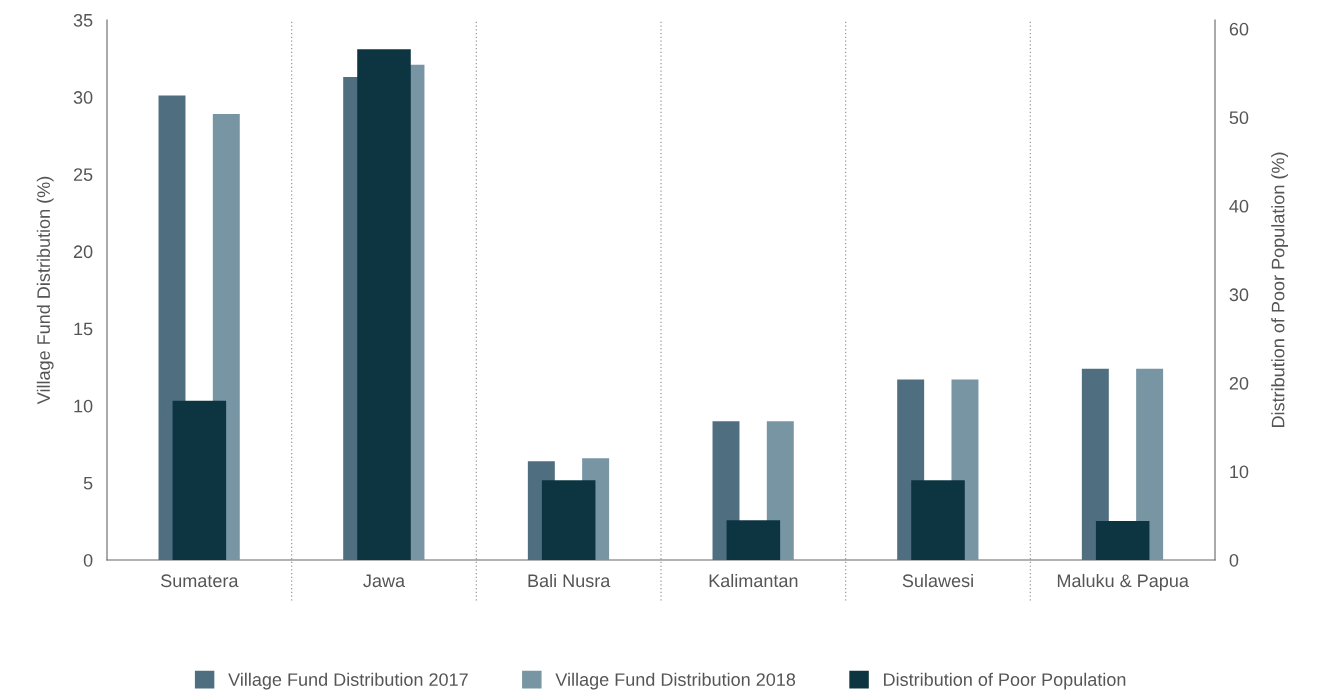 The width and height of the screenshot is (1323, 695). I want to click on legend-label: Village Fund Distribution 2017, so click(348, 681).